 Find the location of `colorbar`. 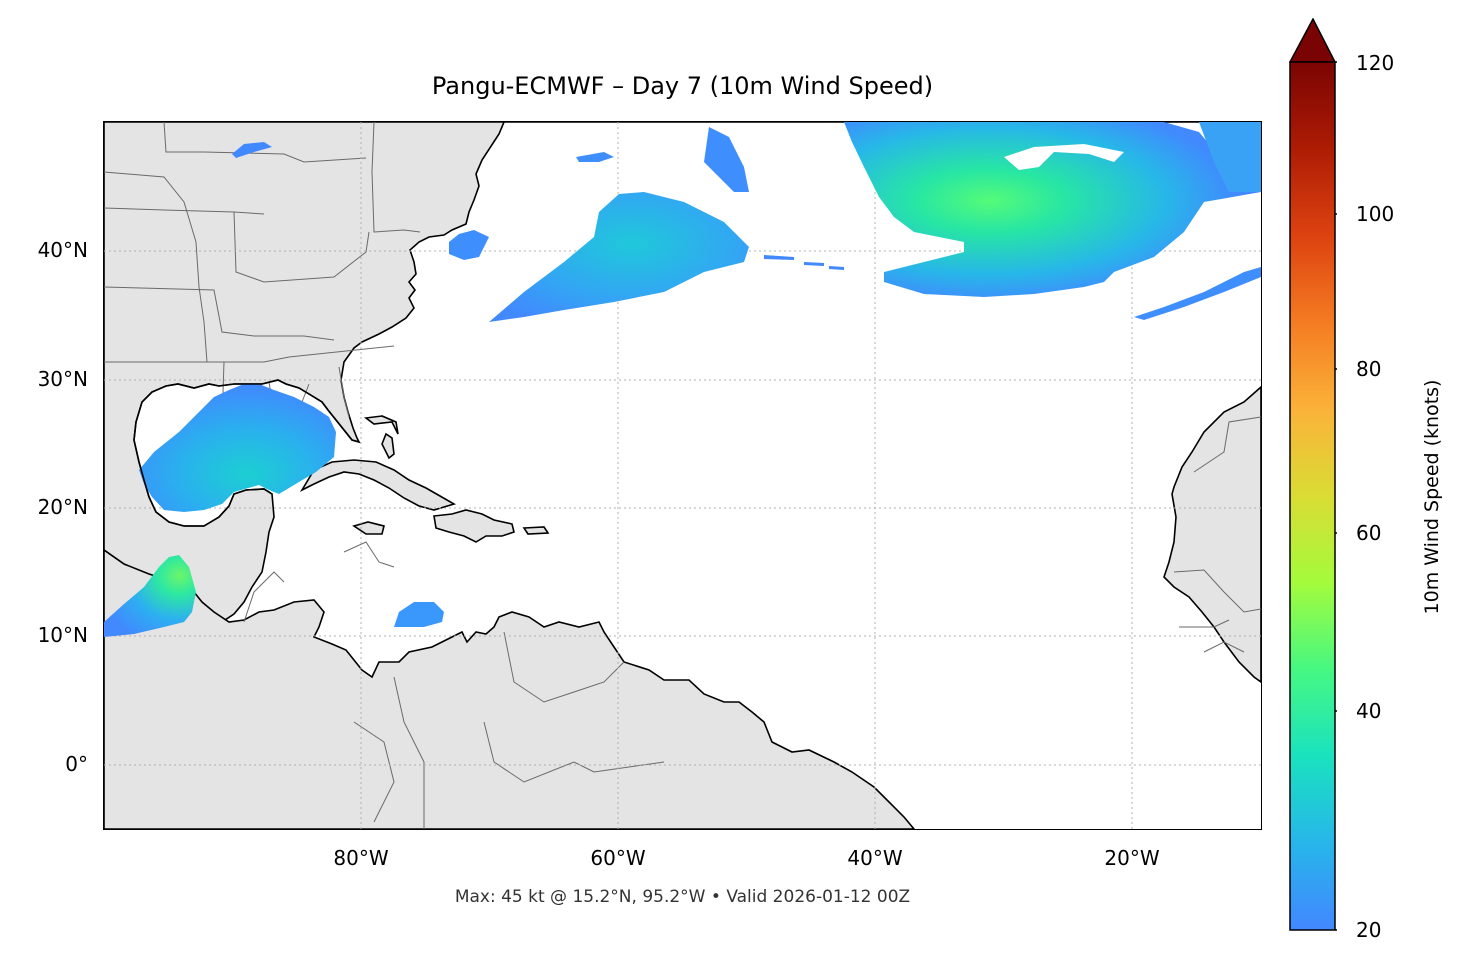

colorbar is located at coordinates (1313, 474).